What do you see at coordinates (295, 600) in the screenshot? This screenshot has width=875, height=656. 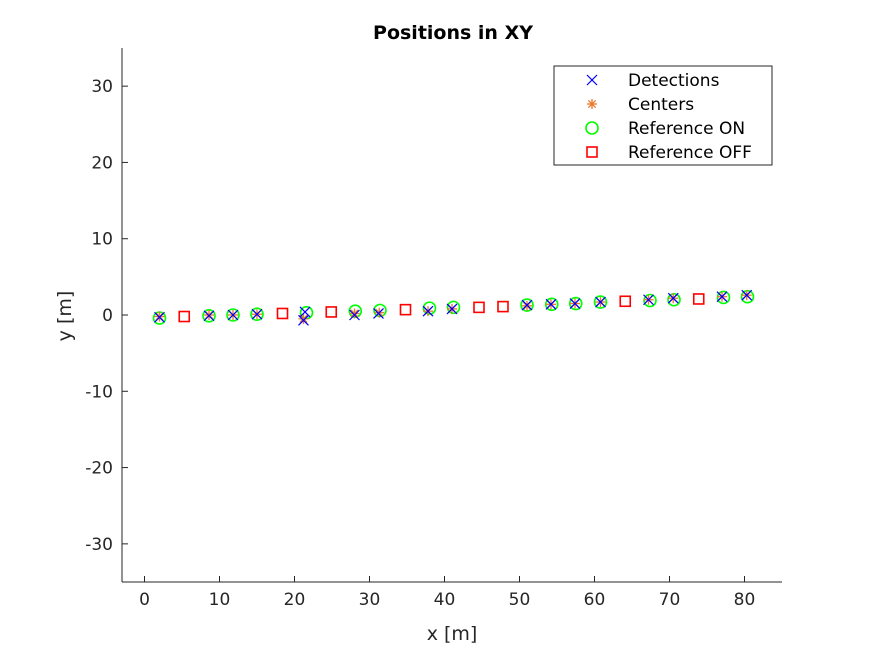 I see `x-tick-label: 20` at bounding box center [295, 600].